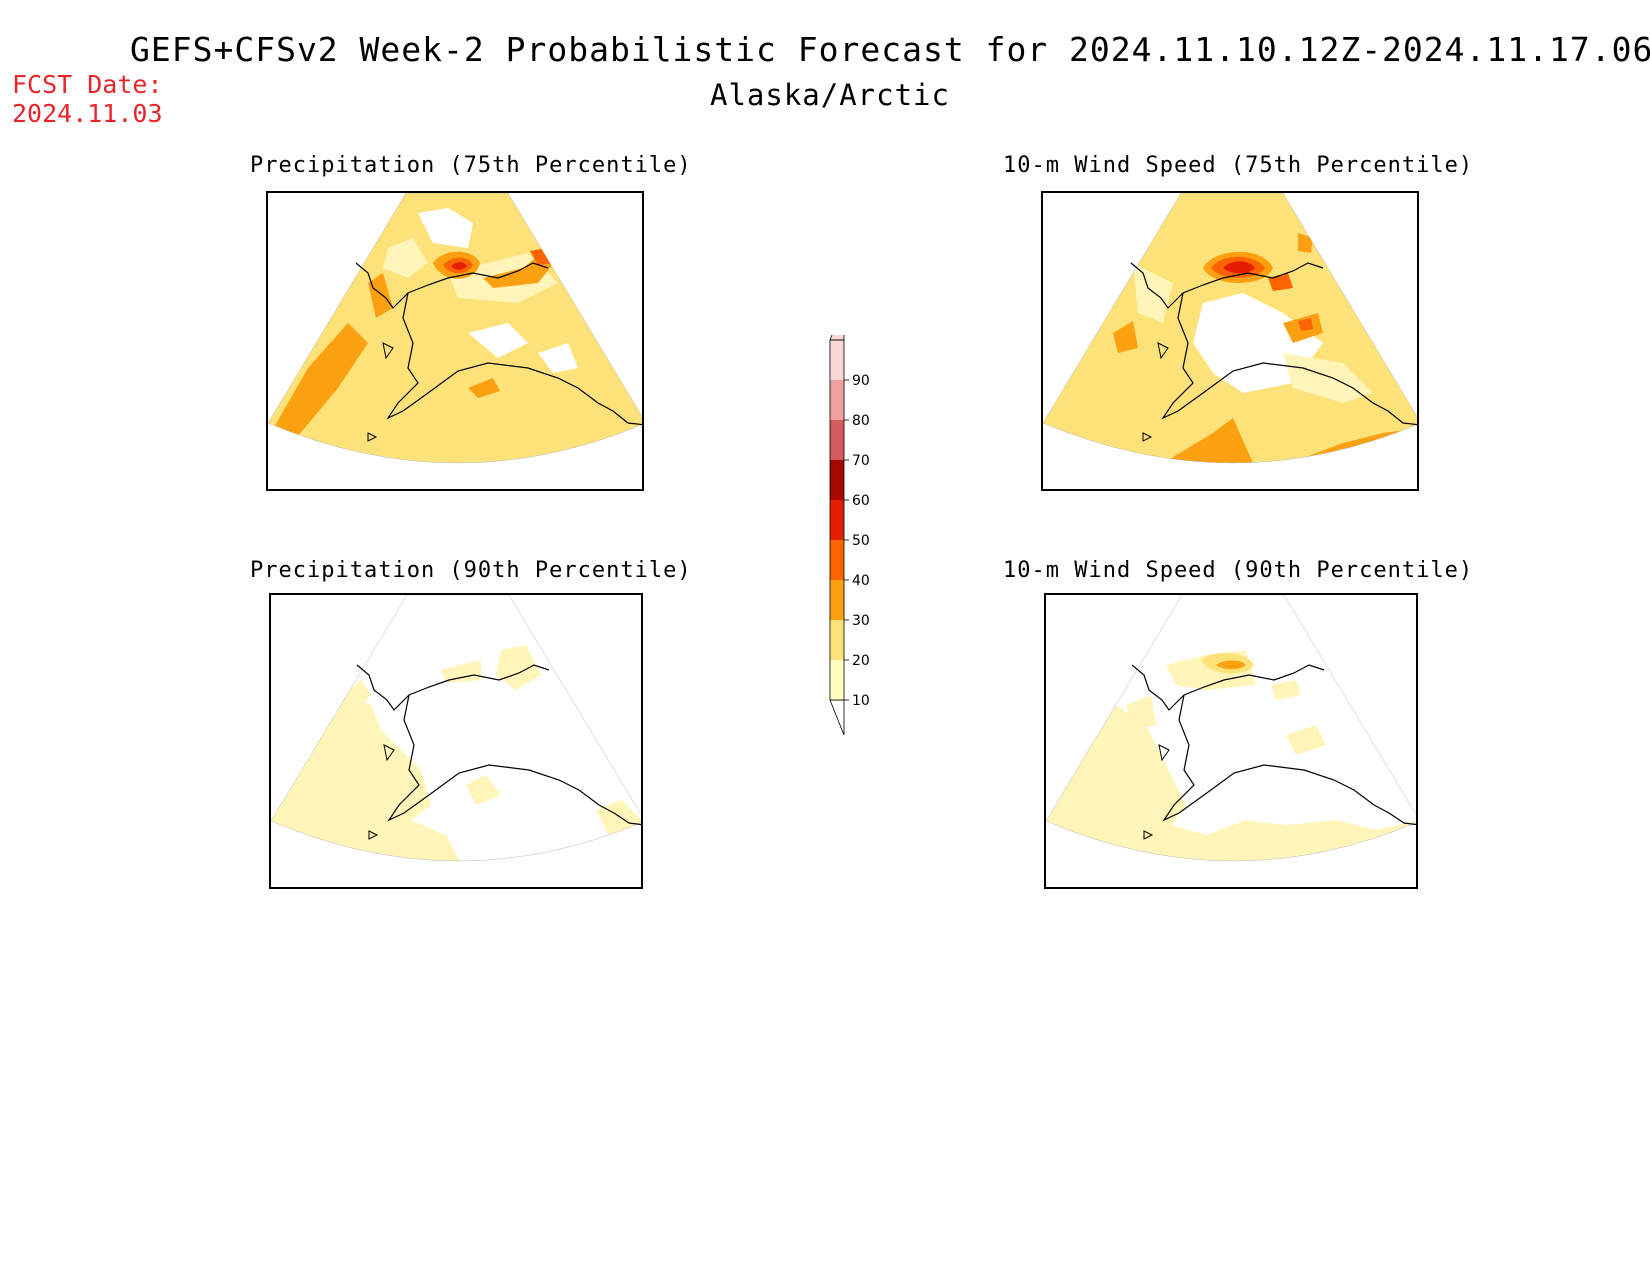 The height and width of the screenshot is (1275, 1650). What do you see at coordinates (471, 165) in the screenshot?
I see `panel-title-precip-75: Precipitation (75th Percentile)` at bounding box center [471, 165].